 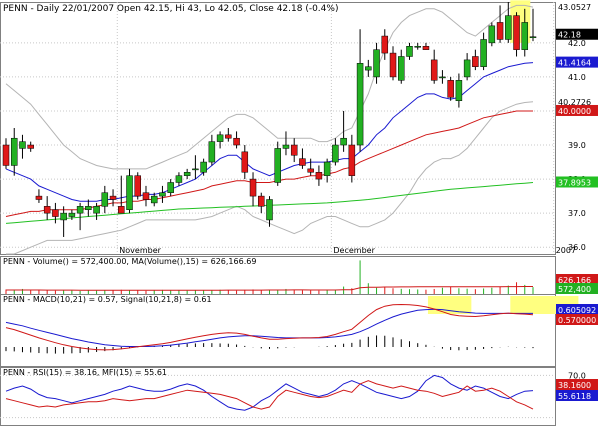 What do you see at coordinates (574, 289) in the screenshot?
I see `volume-value-label: 572,400` at bounding box center [574, 289].